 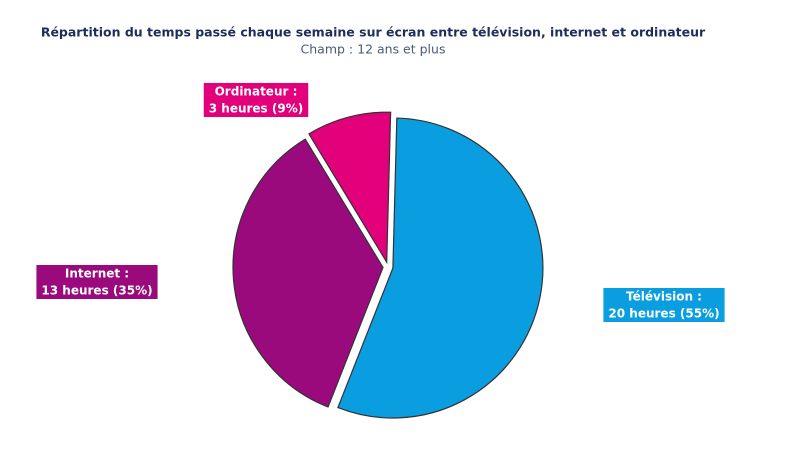 I want to click on slice-category: Télévision :, so click(x=664, y=297).